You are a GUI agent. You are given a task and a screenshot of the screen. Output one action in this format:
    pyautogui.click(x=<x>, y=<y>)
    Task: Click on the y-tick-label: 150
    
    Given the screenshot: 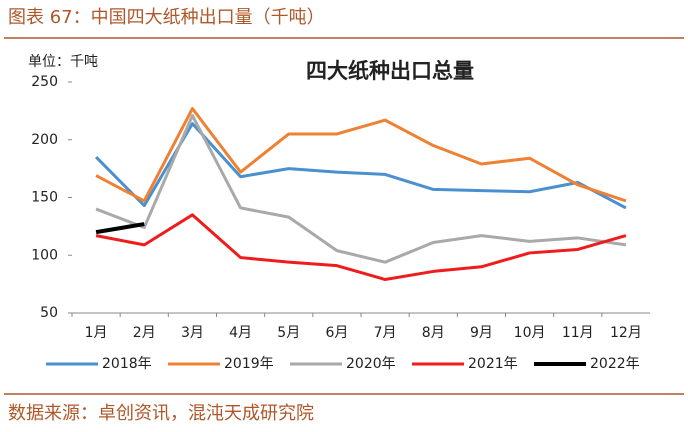 What is the action you would take?
    pyautogui.click(x=44, y=198)
    